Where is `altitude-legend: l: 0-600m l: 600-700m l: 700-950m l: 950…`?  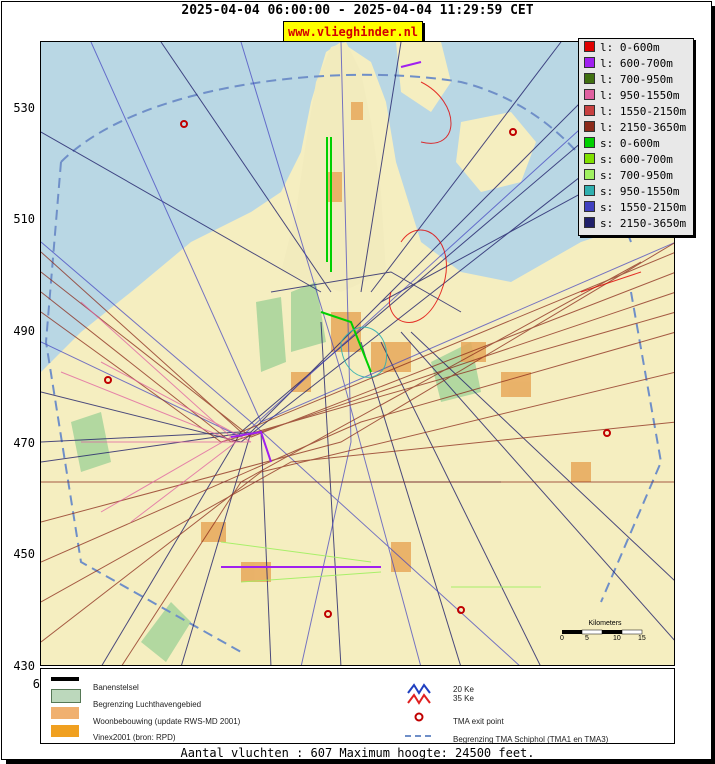
altitude-legend: l: 0-600m l: 600-700m l: 700-950m l: 950… is located at coordinates (636, 137).